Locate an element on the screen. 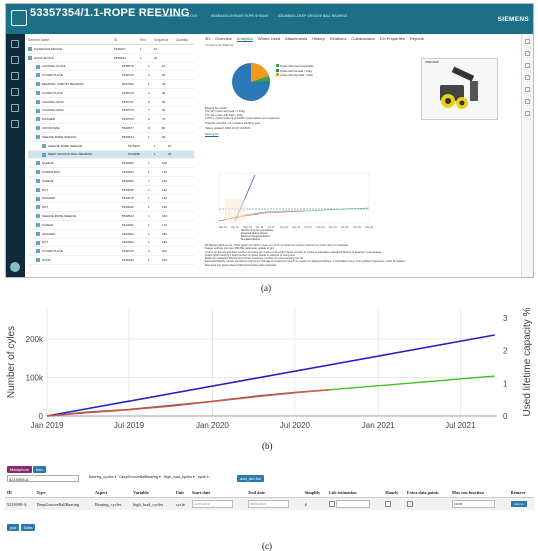 The image size is (538, 551). variable-select: High_load_cycles is located at coordinates (177, 477).